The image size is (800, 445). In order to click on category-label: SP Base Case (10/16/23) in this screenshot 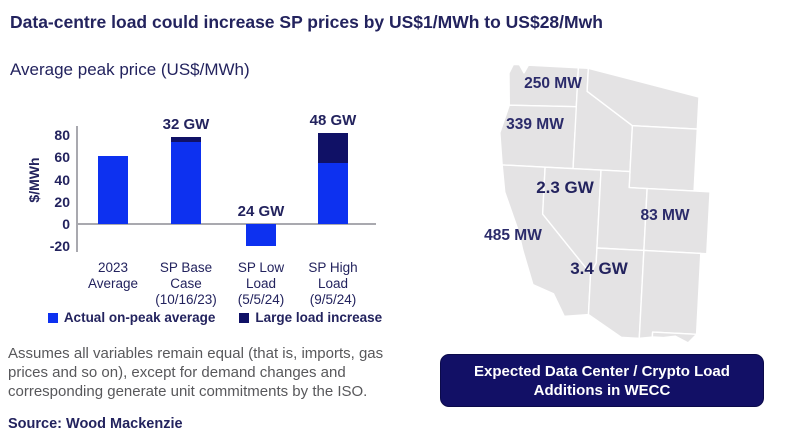, I will do `click(186, 283)`.